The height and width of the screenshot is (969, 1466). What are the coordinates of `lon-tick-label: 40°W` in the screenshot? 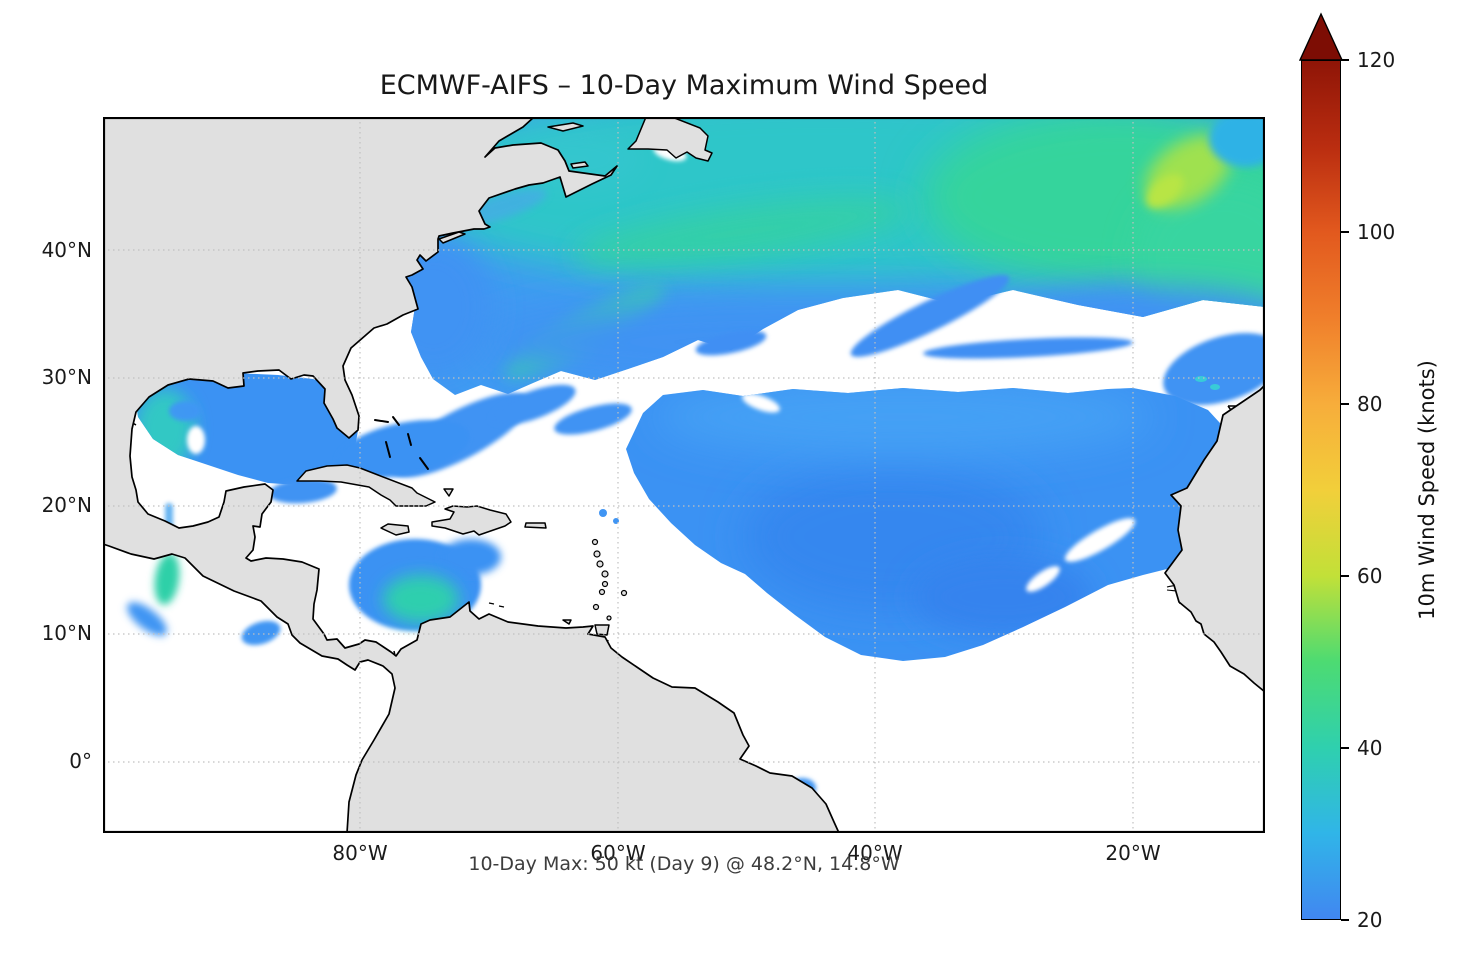 It's located at (875, 853).